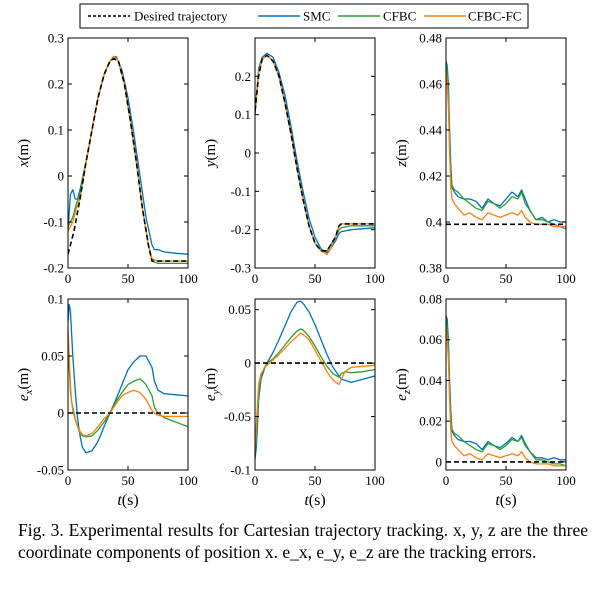  What do you see at coordinates (314, 500) in the screenshot?
I see `x-axis-label-ey: t(s)` at bounding box center [314, 500].